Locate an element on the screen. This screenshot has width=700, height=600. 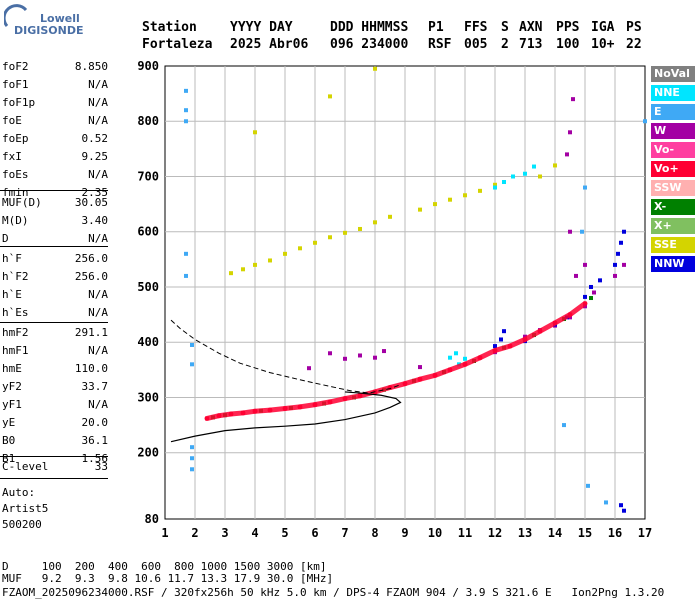
legend-item-e: E is located at coordinates (673, 112).